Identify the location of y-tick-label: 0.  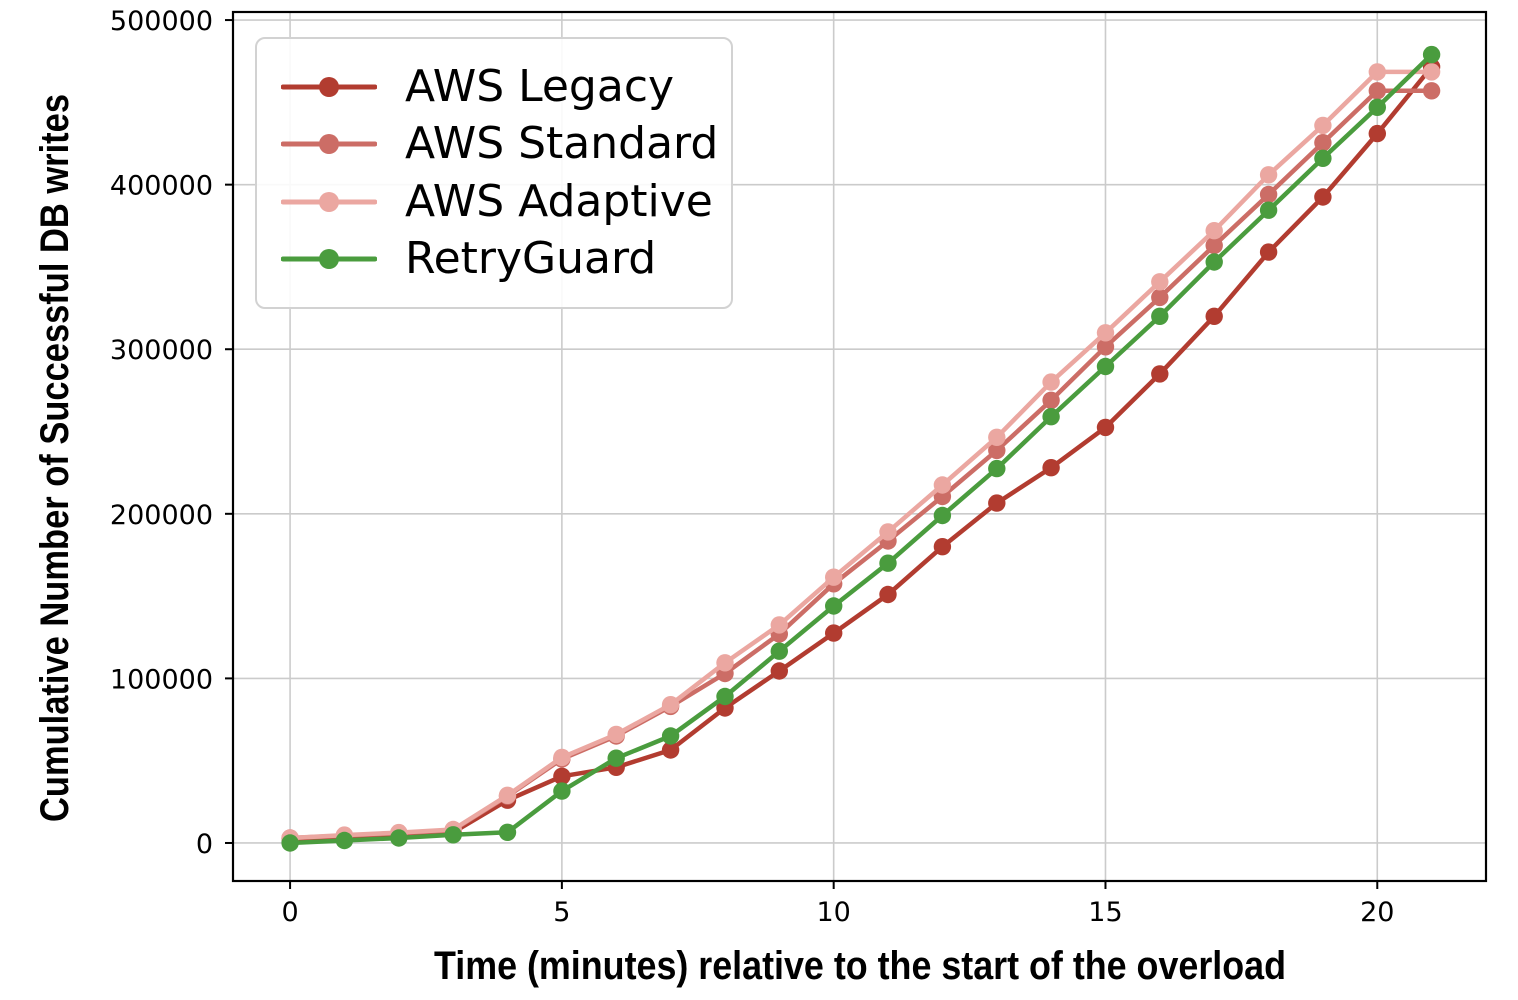
(204, 844).